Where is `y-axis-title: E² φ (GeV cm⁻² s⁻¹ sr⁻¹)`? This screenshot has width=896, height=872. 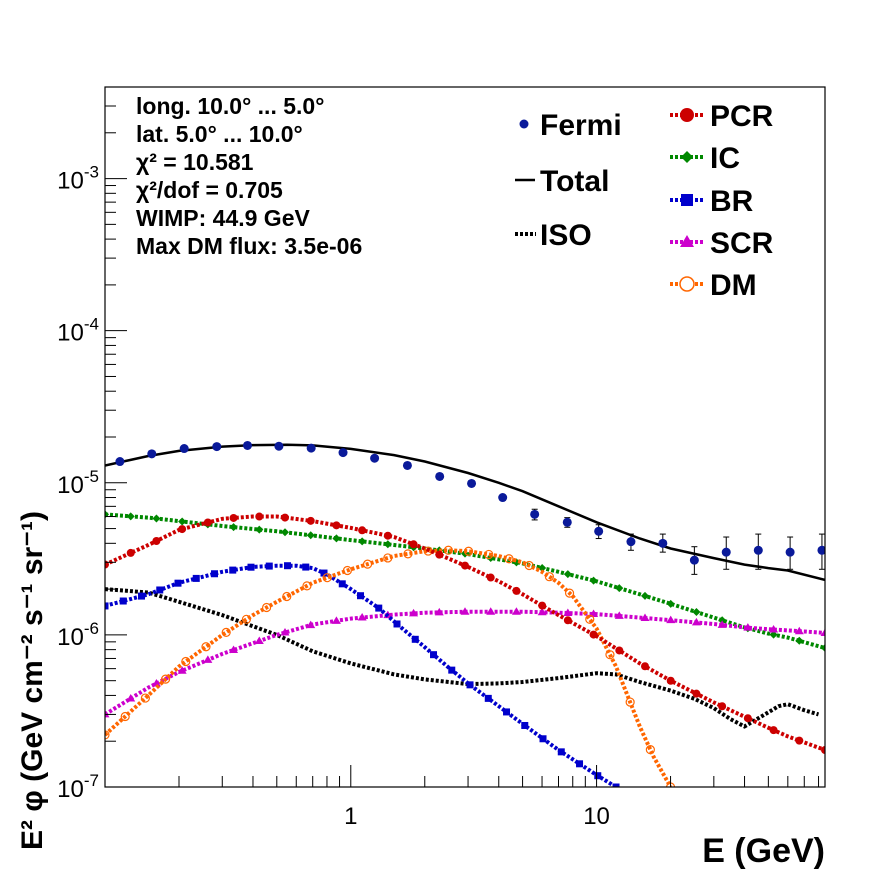
y-axis-title: E² φ (GeV cm⁻² s⁻¹ sr⁻¹) is located at coordinates (32, 680).